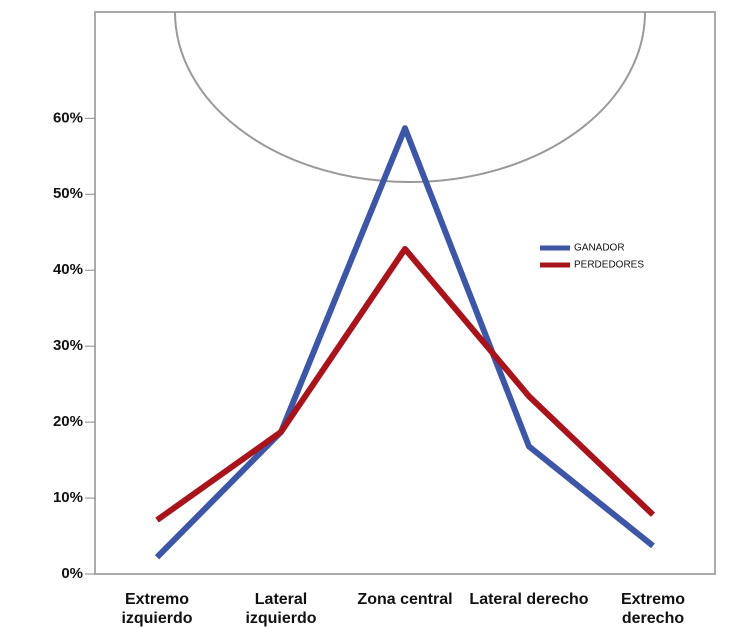  What do you see at coordinates (599, 248) in the screenshot?
I see `legend-label: GANADOR` at bounding box center [599, 248].